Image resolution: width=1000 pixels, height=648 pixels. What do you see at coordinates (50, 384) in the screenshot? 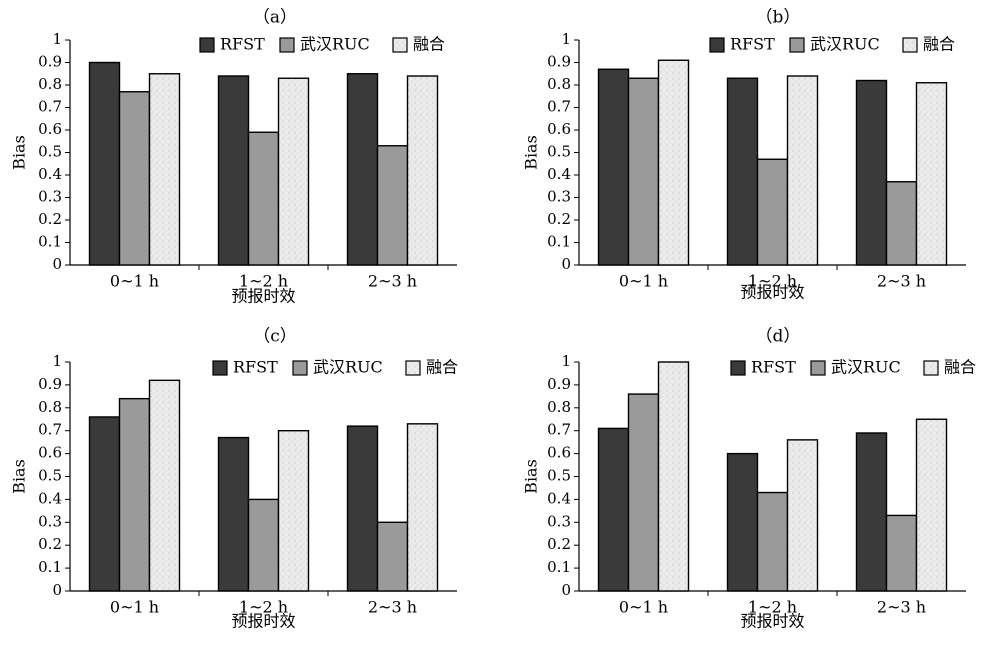
I see `y-tick-label: 0.9` at bounding box center [50, 384].